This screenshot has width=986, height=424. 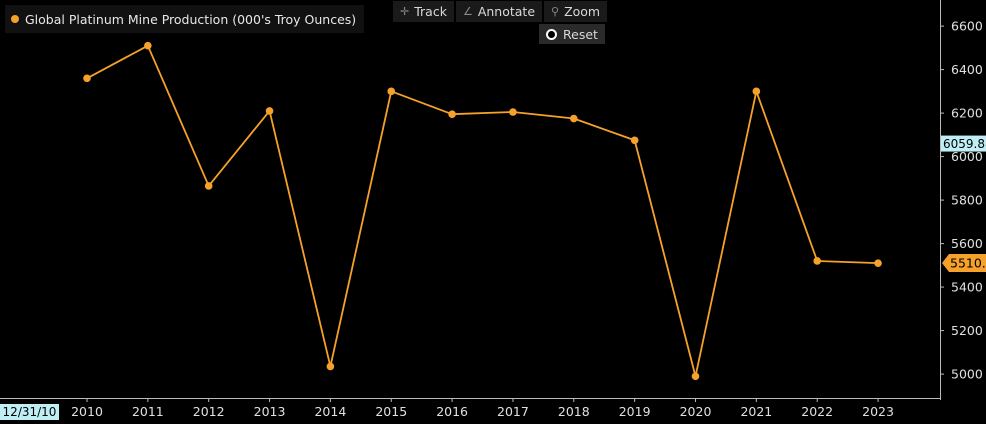 What do you see at coordinates (967, 156) in the screenshot?
I see `y-tick-label: 6000` at bounding box center [967, 156].